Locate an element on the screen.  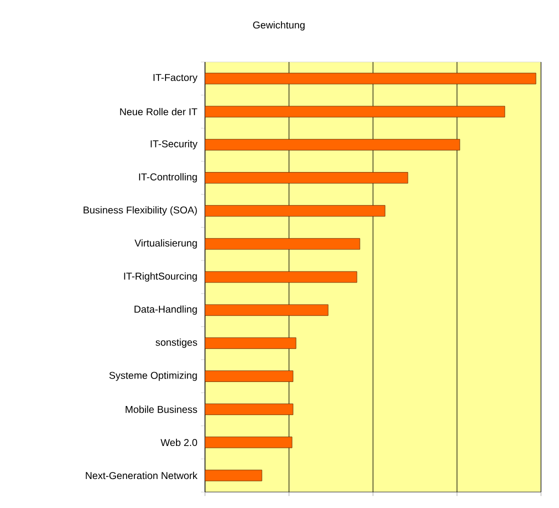
y-tick-label: Business Flexibility (SOA) is located at coordinates (140, 211).